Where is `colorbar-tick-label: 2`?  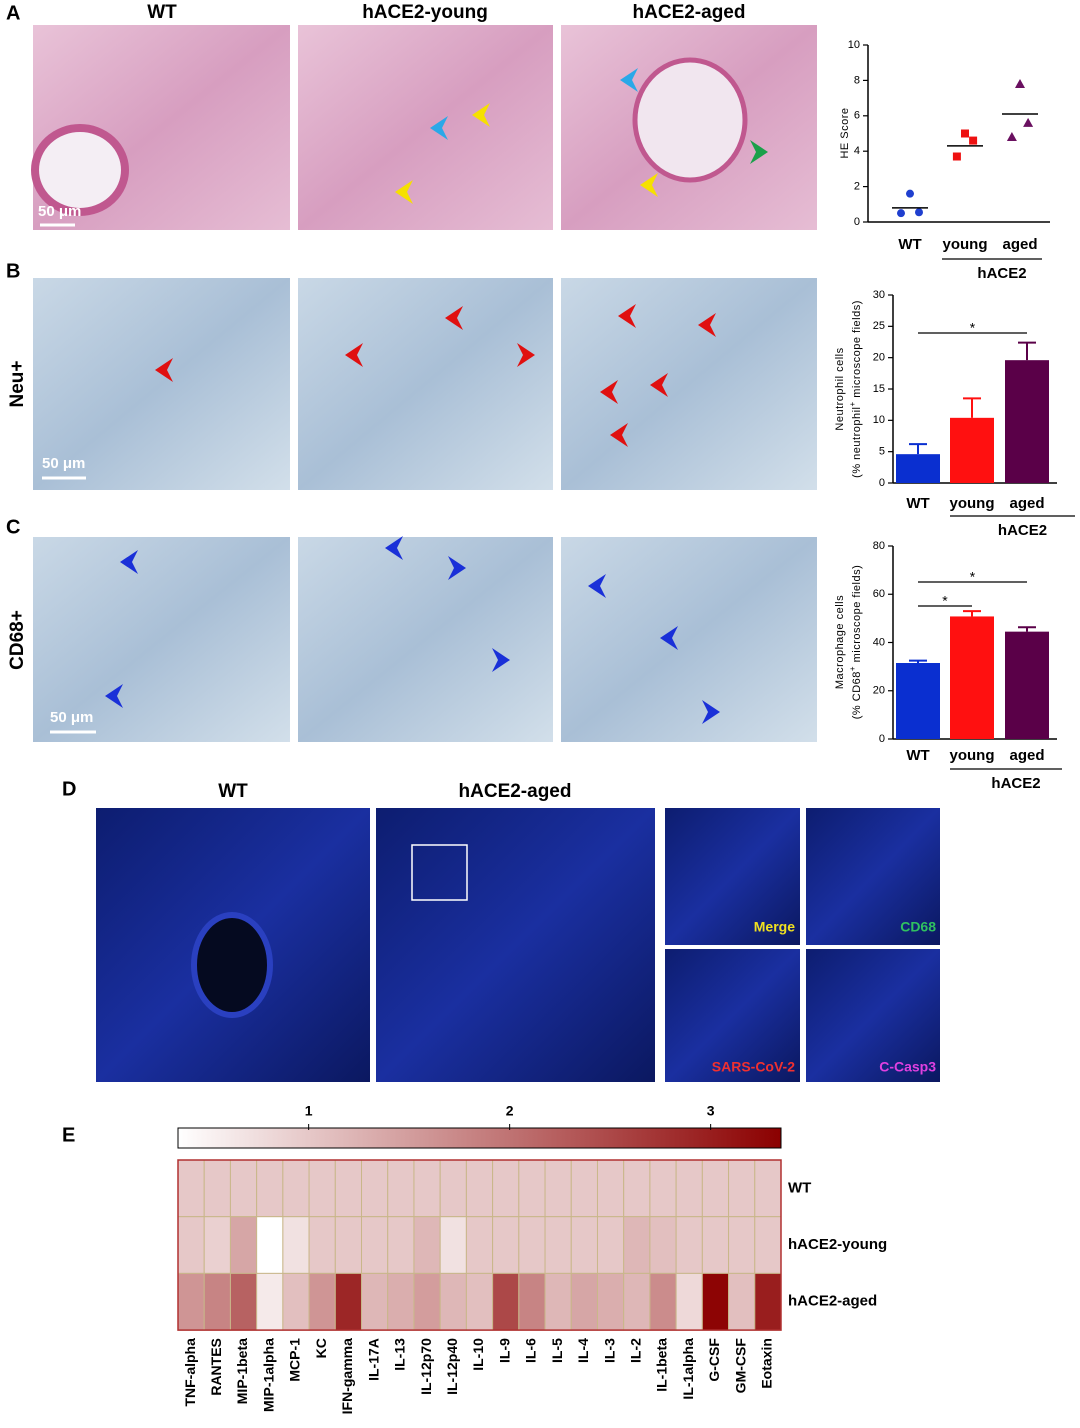
colorbar-tick-label: 2 is located at coordinates (510, 1111).